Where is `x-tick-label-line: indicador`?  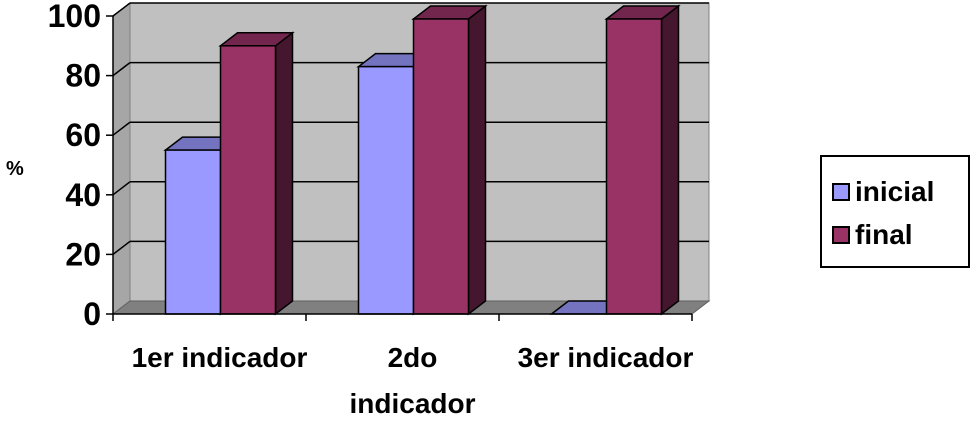
x-tick-label-line: indicador is located at coordinates (412, 403).